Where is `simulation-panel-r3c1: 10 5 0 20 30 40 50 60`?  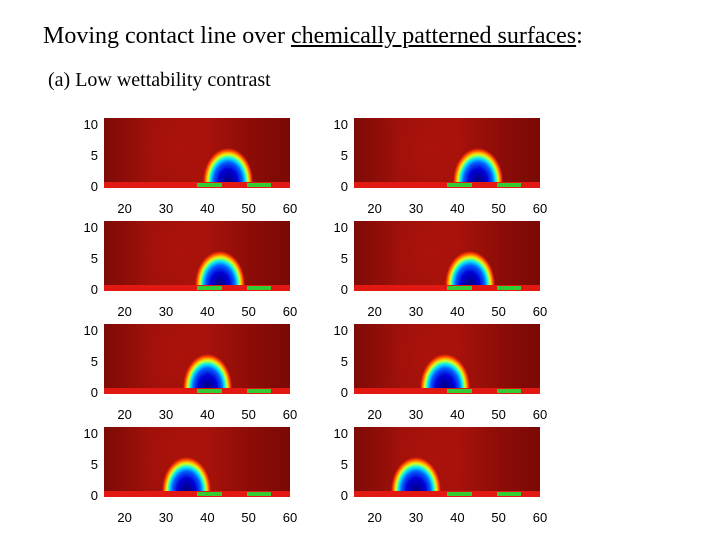 simulation-panel-r3c1: 10 5 0 20 30 40 50 60 is located at coordinates (148, 375).